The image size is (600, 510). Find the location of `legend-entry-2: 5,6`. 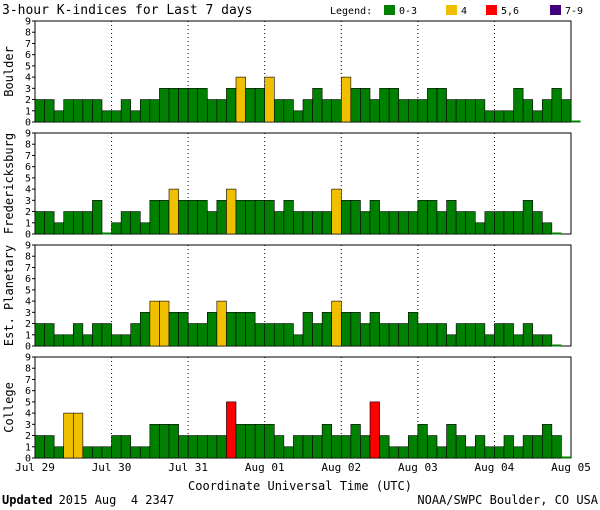

legend-entry-2: 5,6 is located at coordinates (510, 11).